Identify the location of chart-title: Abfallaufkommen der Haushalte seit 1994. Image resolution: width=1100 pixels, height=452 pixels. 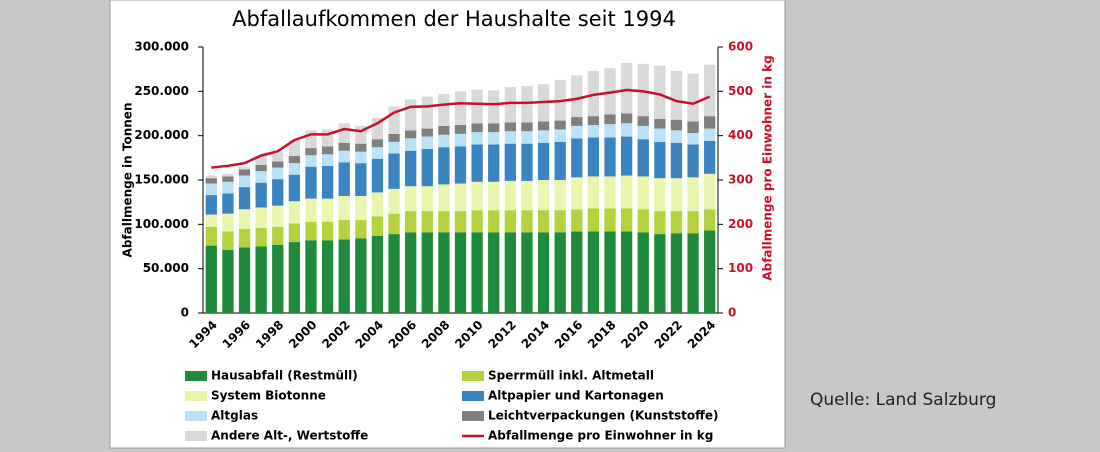
(454, 19).